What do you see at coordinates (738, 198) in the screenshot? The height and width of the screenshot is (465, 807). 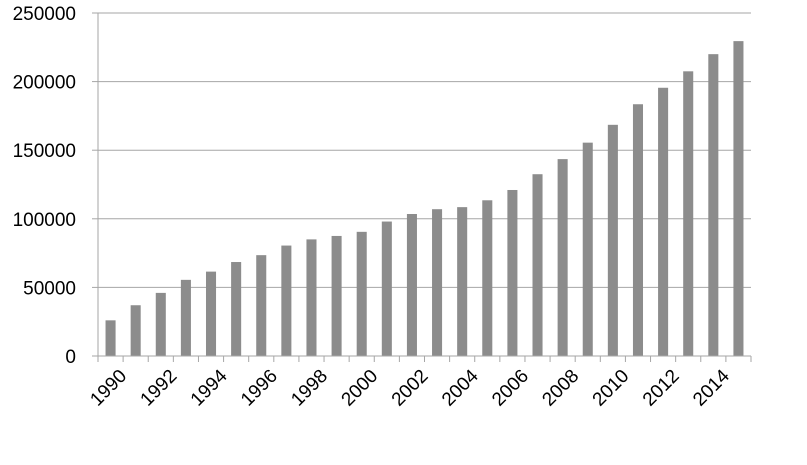 I see `bar-2015` at bounding box center [738, 198].